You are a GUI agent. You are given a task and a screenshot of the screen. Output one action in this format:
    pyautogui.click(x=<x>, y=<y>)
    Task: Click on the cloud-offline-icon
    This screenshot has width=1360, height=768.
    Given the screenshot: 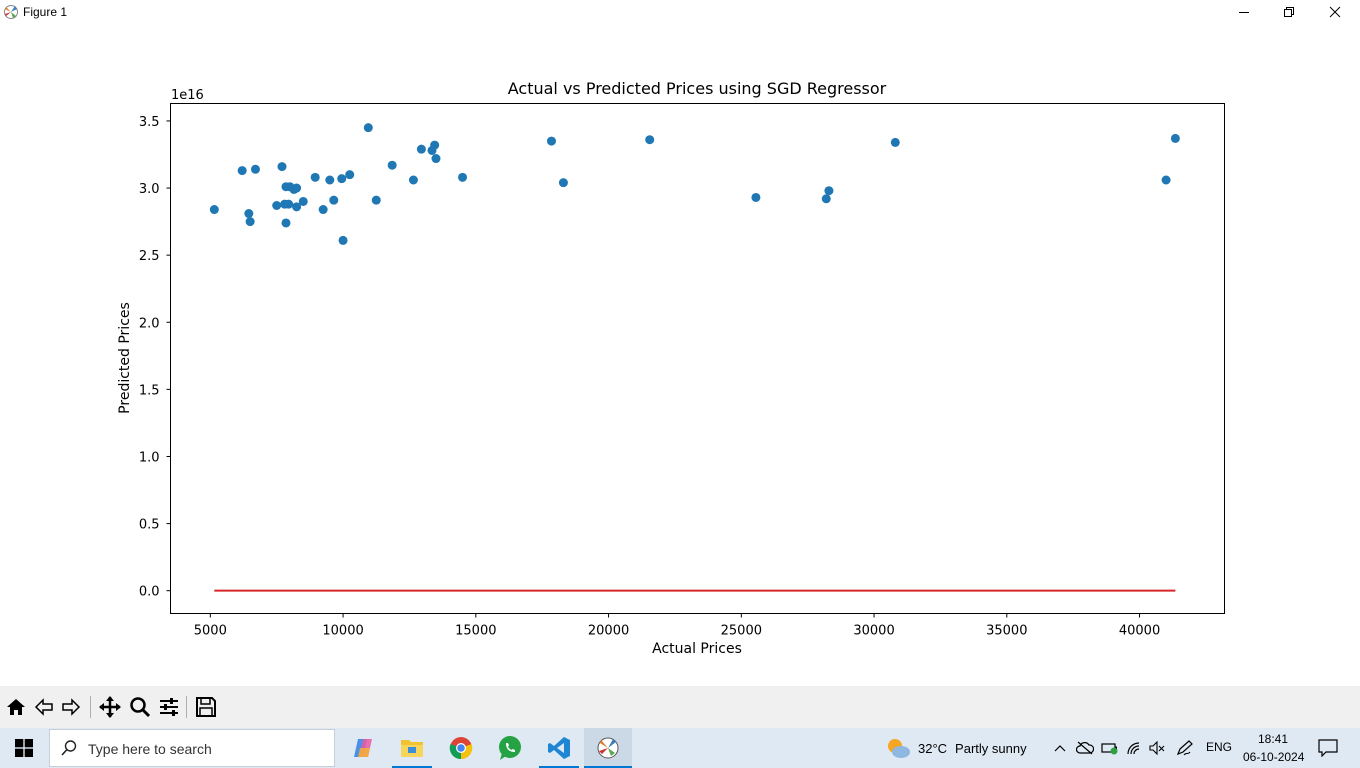 What is the action you would take?
    pyautogui.click(x=1085, y=748)
    